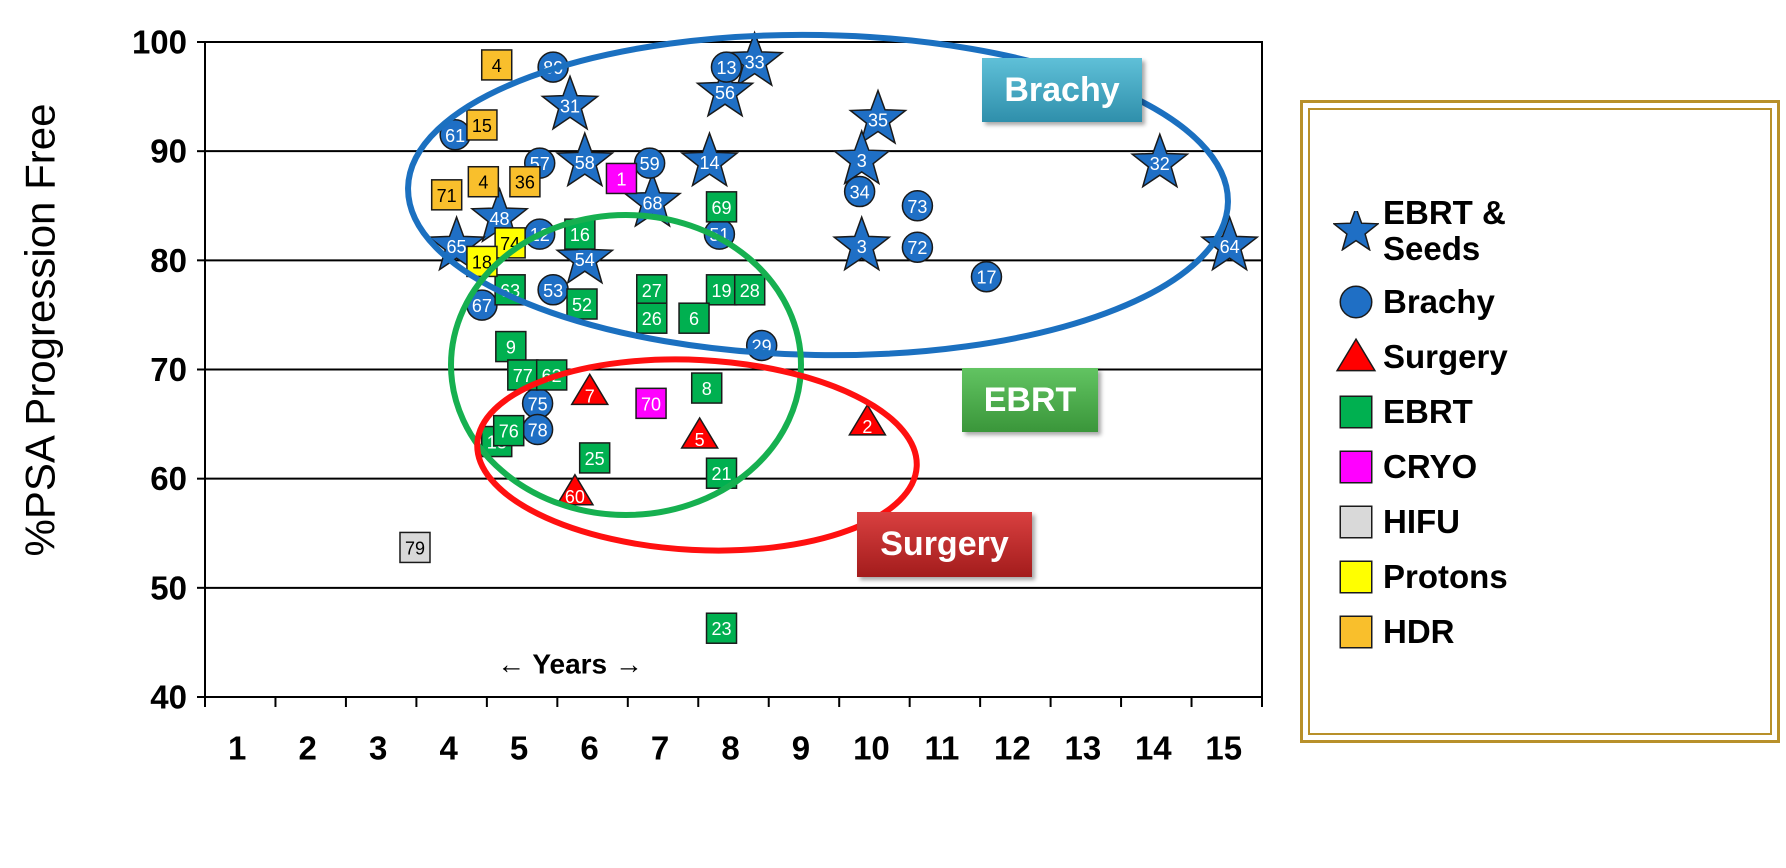 Image resolution: width=1786 pixels, height=868 pixels. What do you see at coordinates (570, 664) in the screenshot?
I see `x-annotation: ← Years →` at bounding box center [570, 664].